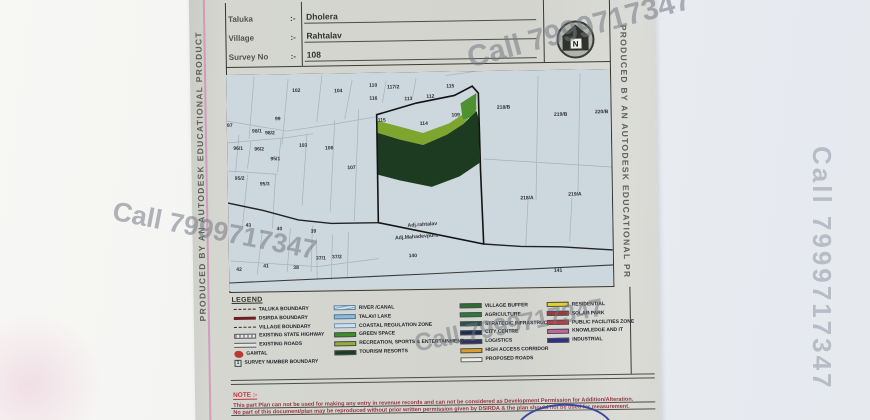 This screenshot has width=870, height=420. I want to click on legend-entry: INDUSTRIAL, so click(590, 339).